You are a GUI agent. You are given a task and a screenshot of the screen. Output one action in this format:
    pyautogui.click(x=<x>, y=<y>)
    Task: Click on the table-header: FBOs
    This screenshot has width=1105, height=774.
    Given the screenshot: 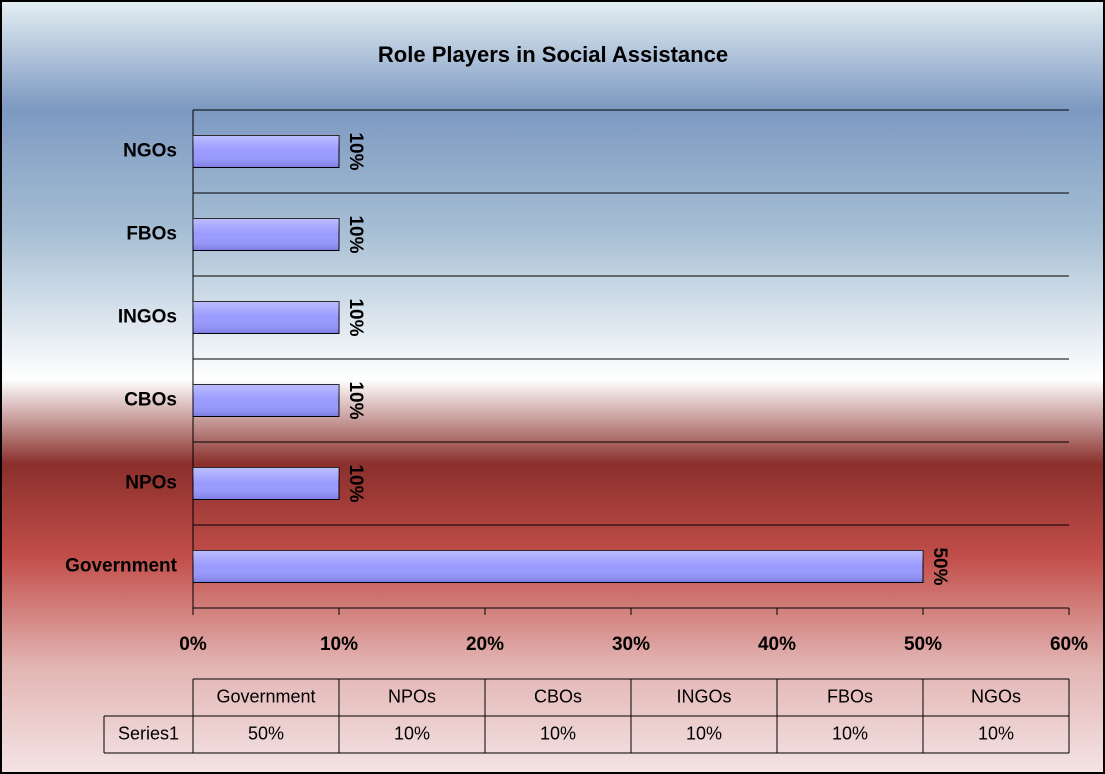 What is the action you would take?
    pyautogui.click(x=850, y=696)
    